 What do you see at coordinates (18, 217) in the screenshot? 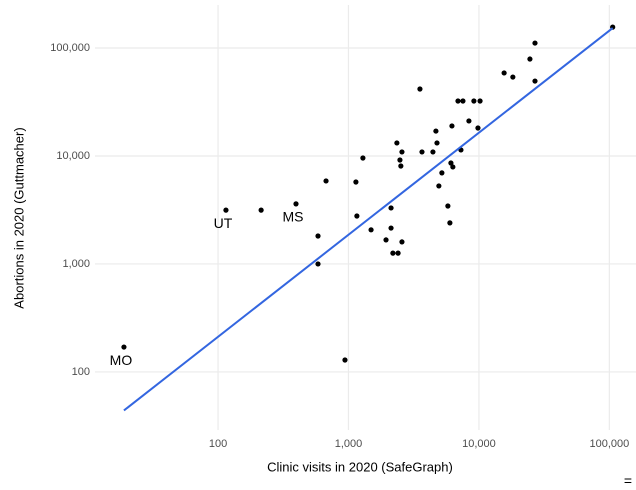
I see `y-axis-title: Abortions in 2020 (Guttmacher)` at bounding box center [18, 217].